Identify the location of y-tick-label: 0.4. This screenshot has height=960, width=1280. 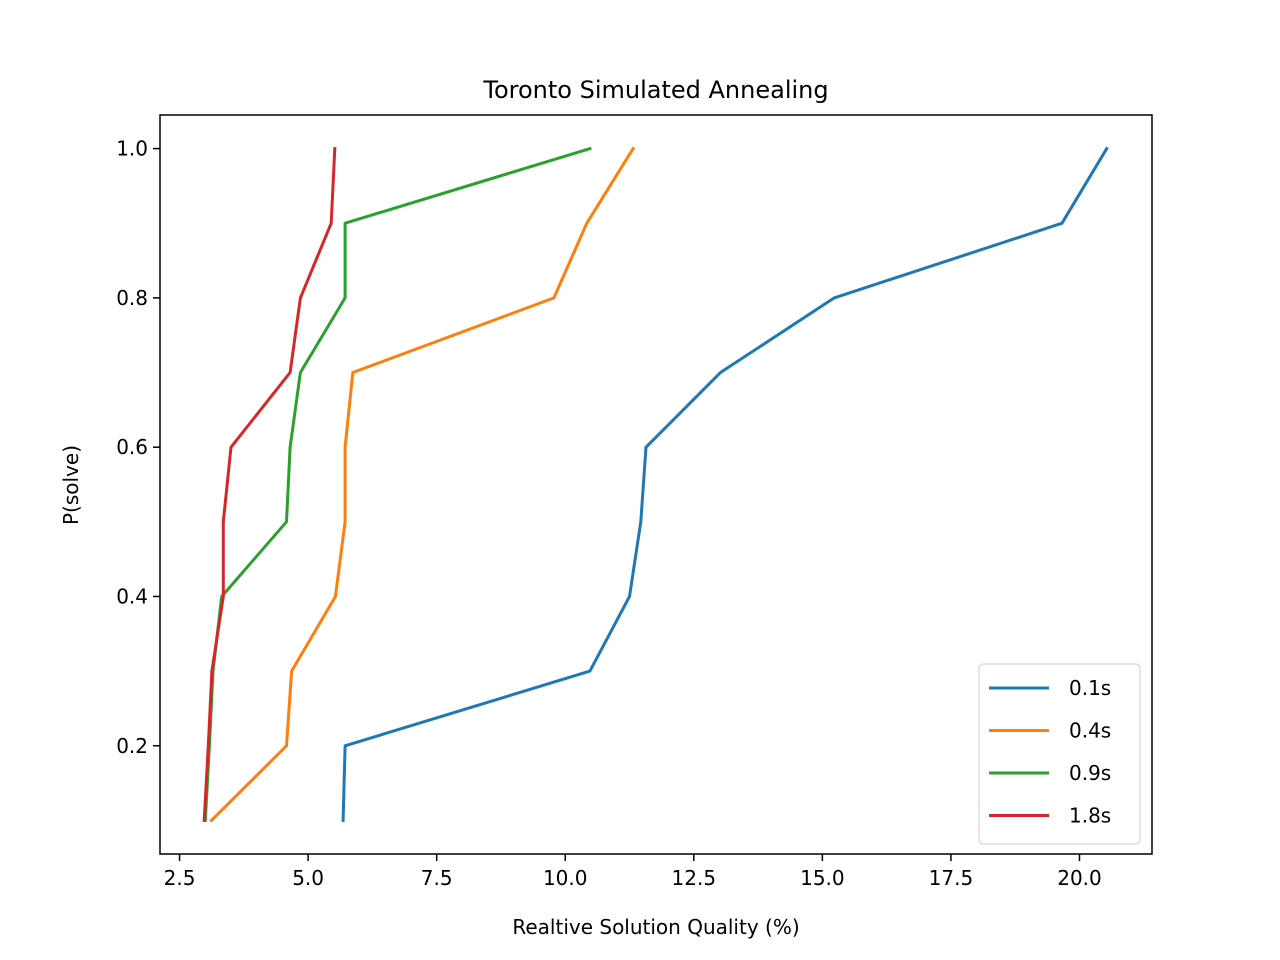
(132, 596).